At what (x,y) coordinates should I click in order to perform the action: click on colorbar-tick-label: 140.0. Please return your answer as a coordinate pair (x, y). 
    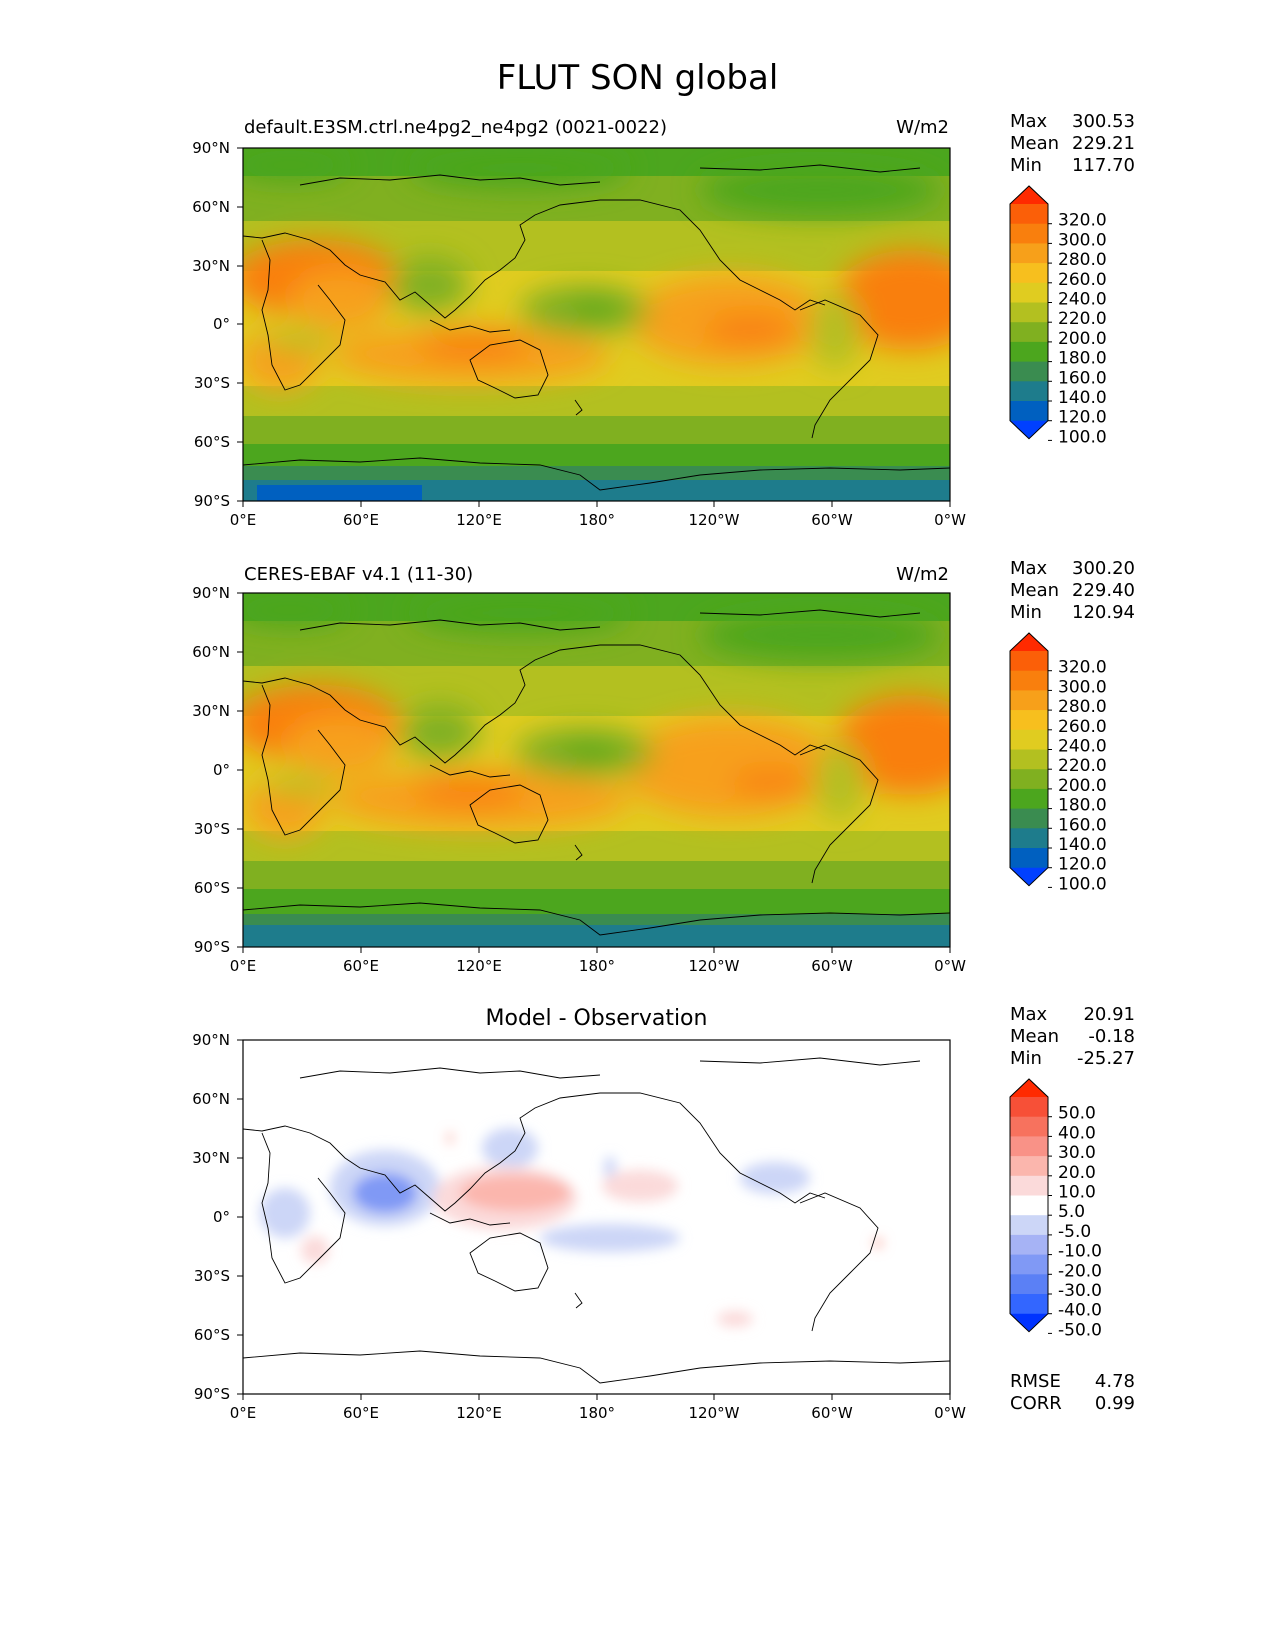
    Looking at the image, I should click on (1082, 398).